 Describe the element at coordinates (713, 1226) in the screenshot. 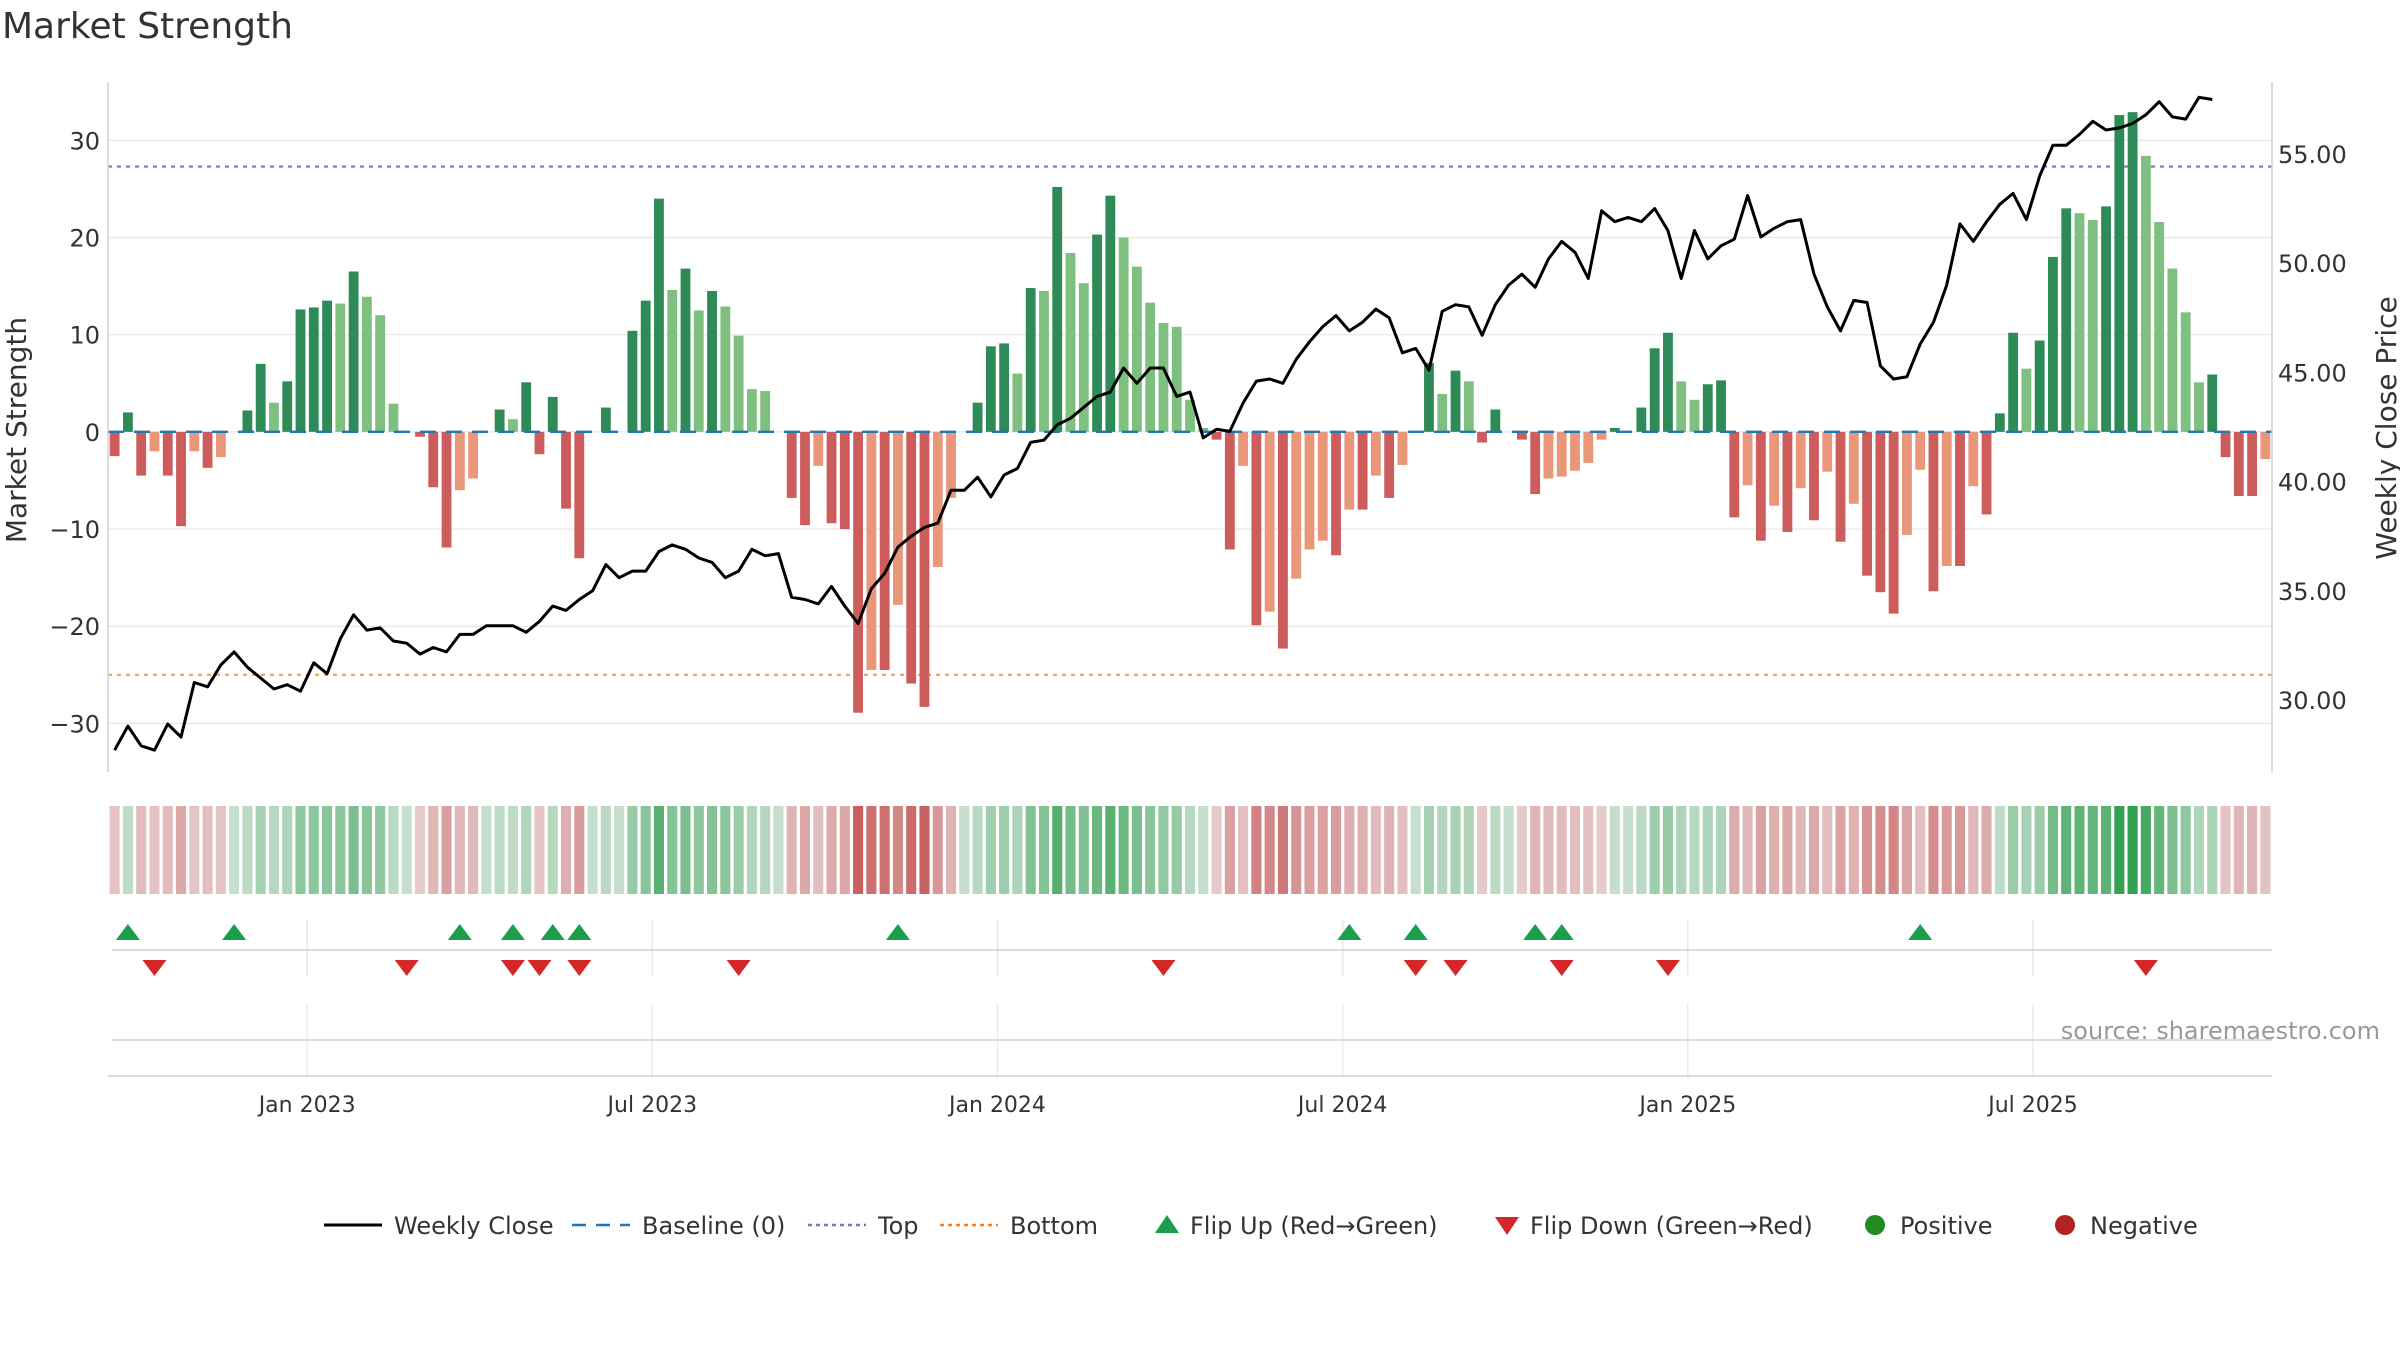

I see `legend-label: Baseline (0)` at that location.